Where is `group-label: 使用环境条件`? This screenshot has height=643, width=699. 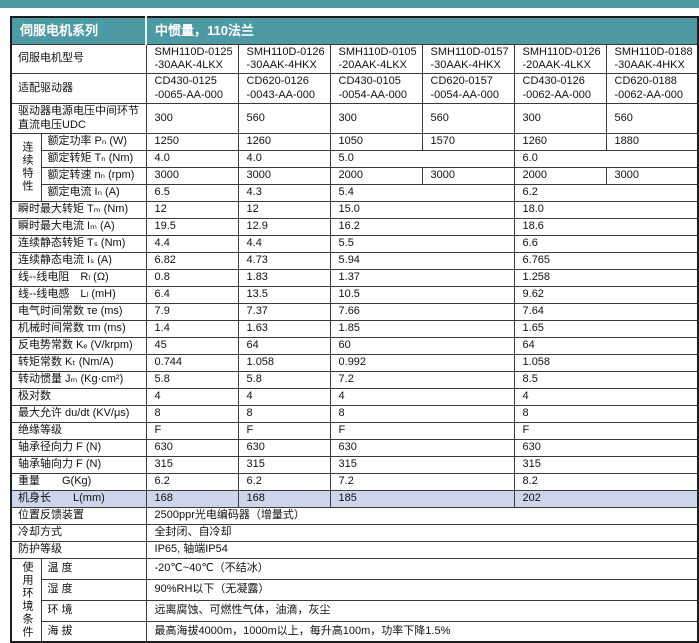
group-label: 使用环境条件 is located at coordinates (26, 600).